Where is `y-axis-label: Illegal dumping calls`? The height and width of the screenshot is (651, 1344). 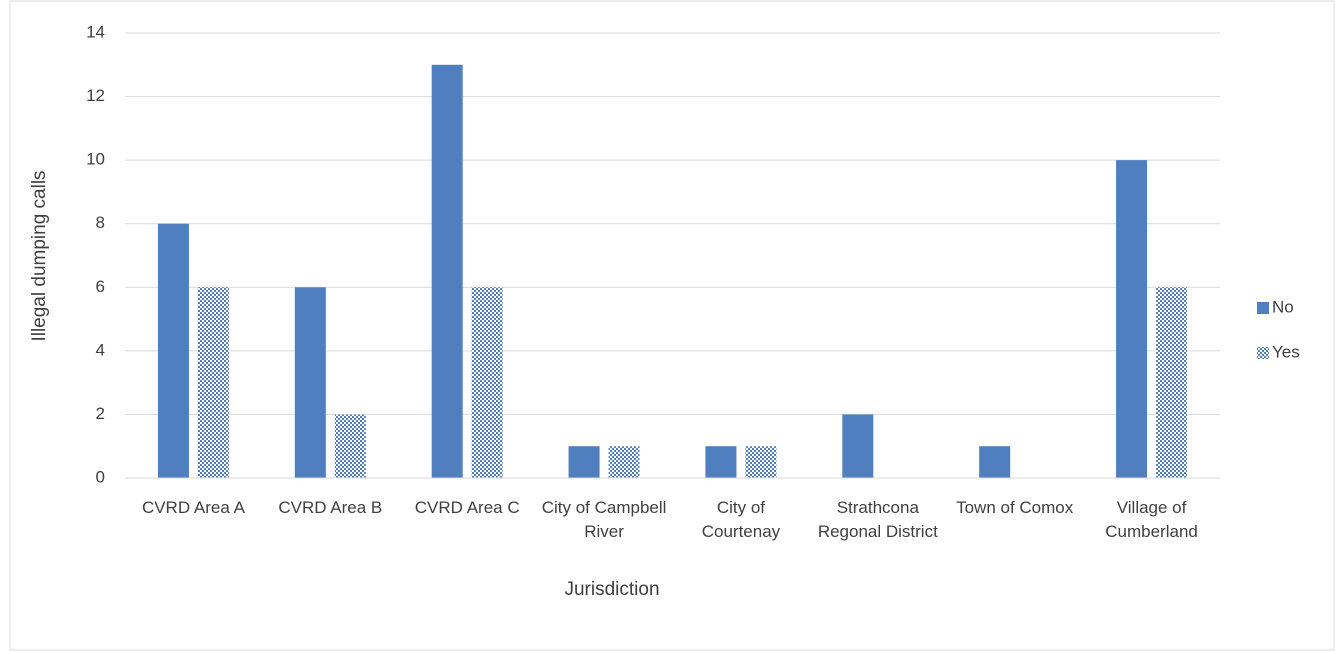 y-axis-label: Illegal dumping calls is located at coordinates (39, 255).